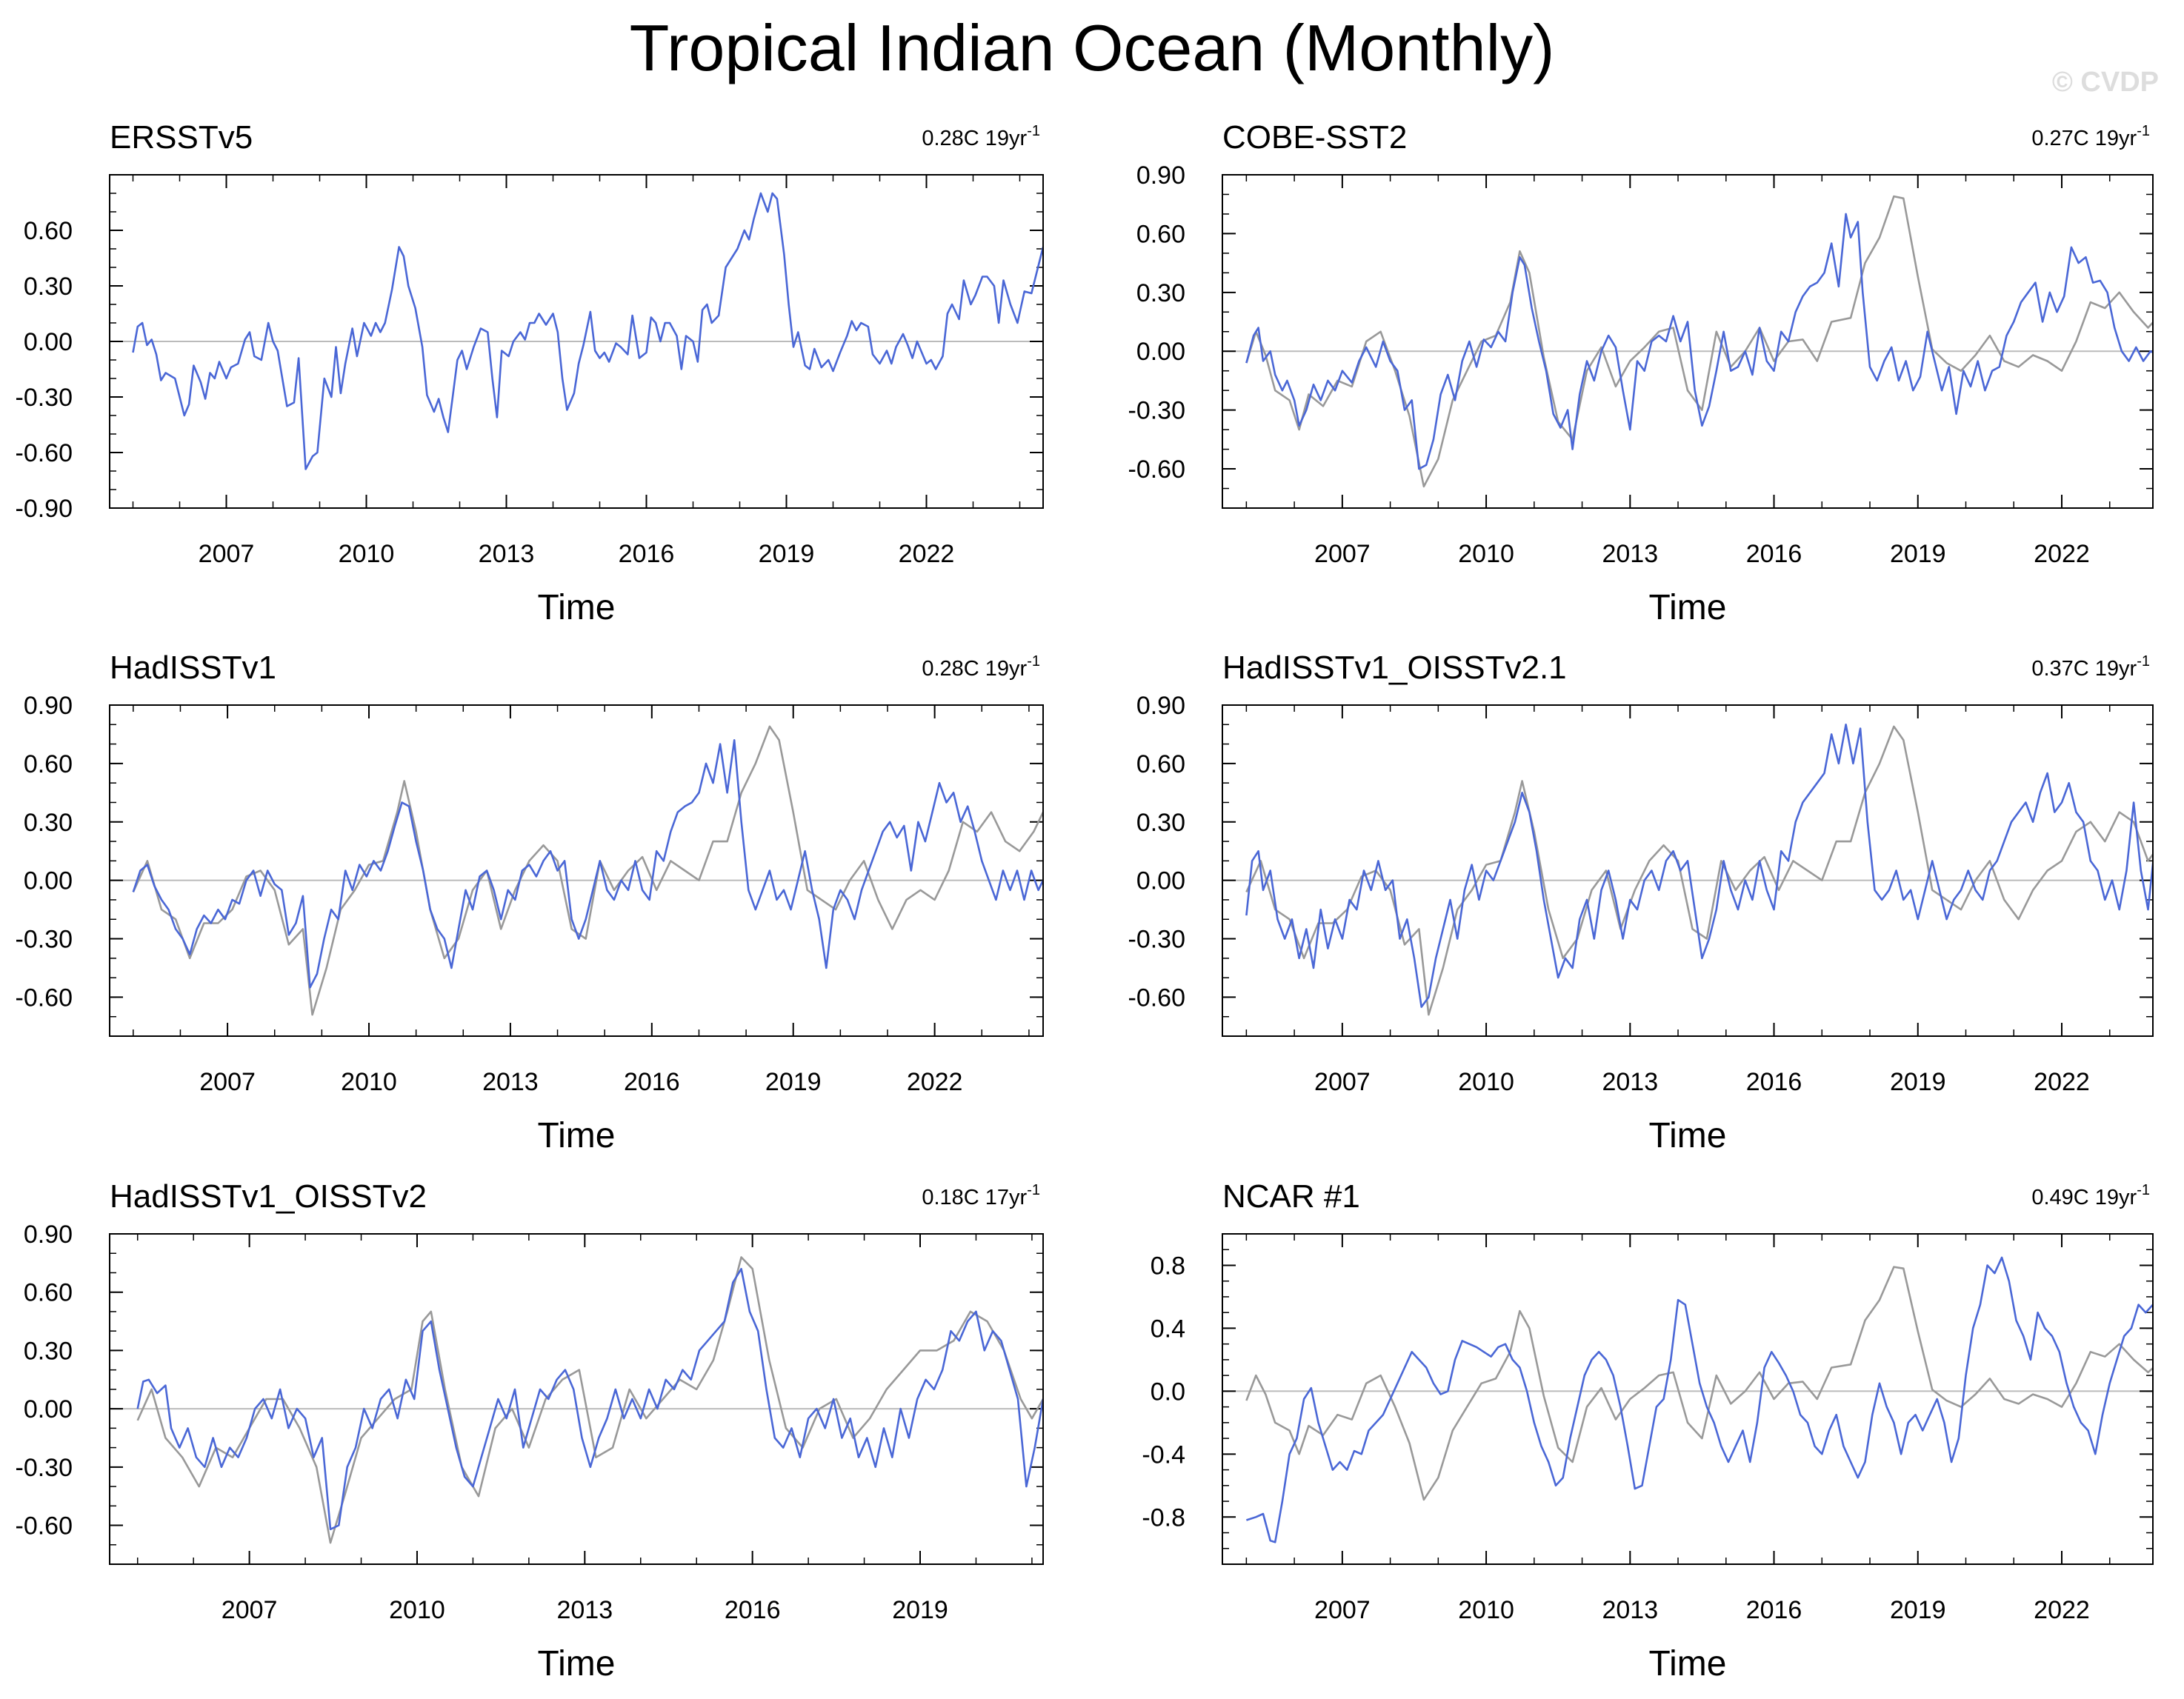 This screenshot has height=1699, width=2184. Describe the element at coordinates (2084, 669) in the screenshot. I see `trend-value: 0.37C 19yr` at that location.